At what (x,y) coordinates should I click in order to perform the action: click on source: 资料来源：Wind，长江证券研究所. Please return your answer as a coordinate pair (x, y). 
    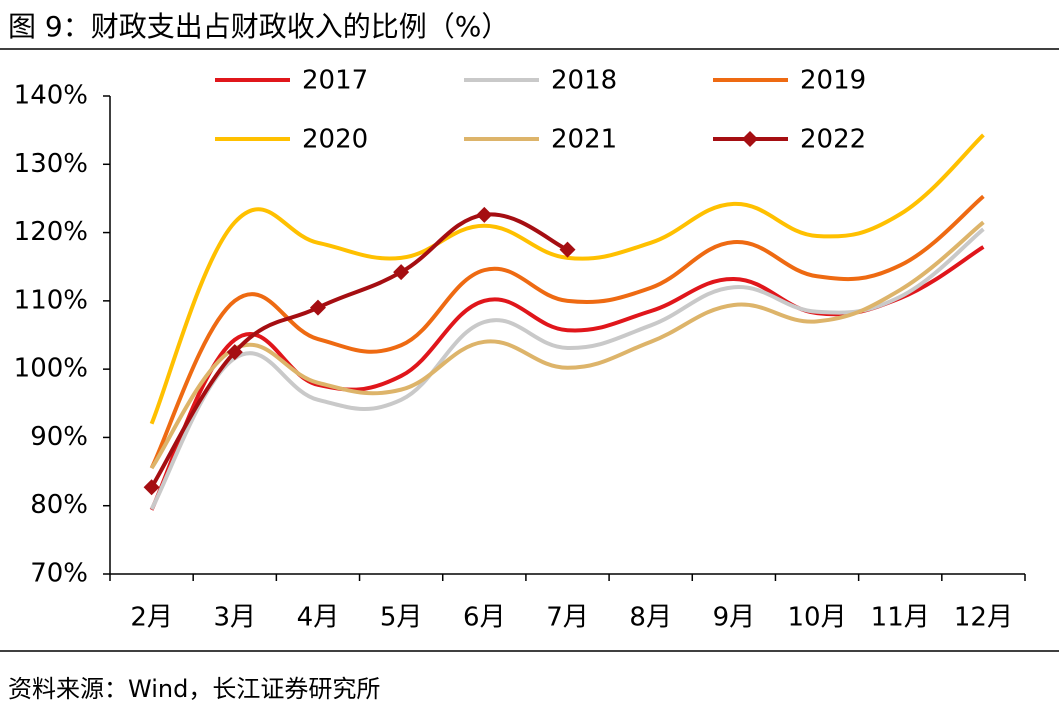
    Looking at the image, I should click on (194, 689).